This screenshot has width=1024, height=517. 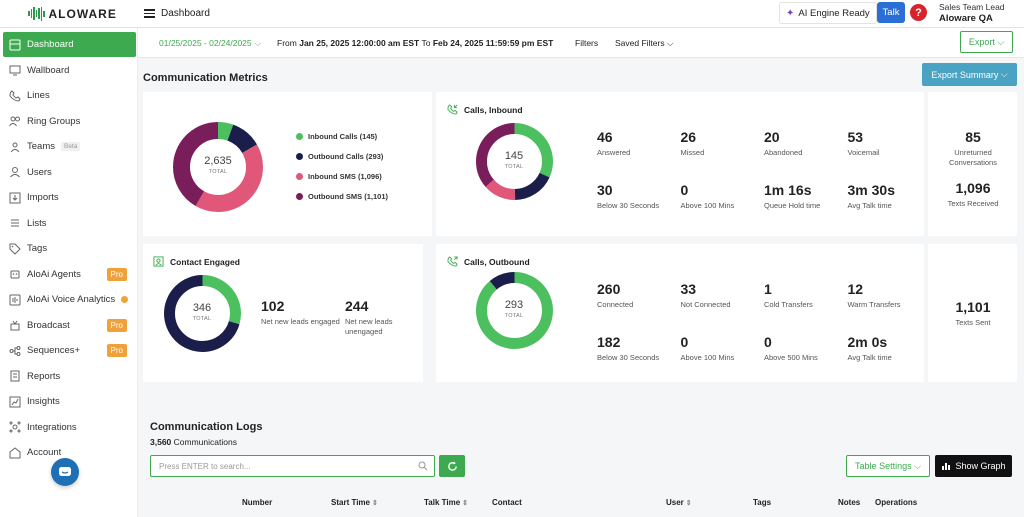 What do you see at coordinates (869, 205) in the screenshot?
I see `metric-label: Avg Talk time` at bounding box center [869, 205].